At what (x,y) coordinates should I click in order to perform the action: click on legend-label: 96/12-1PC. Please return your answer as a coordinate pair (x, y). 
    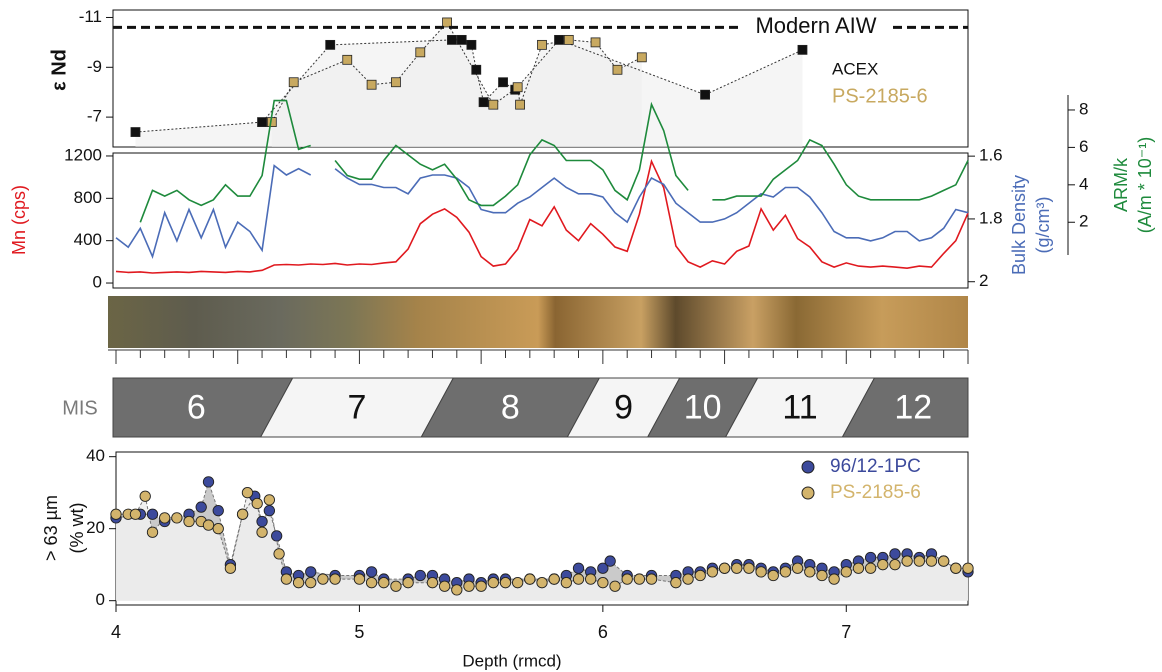
    Looking at the image, I should click on (875, 466).